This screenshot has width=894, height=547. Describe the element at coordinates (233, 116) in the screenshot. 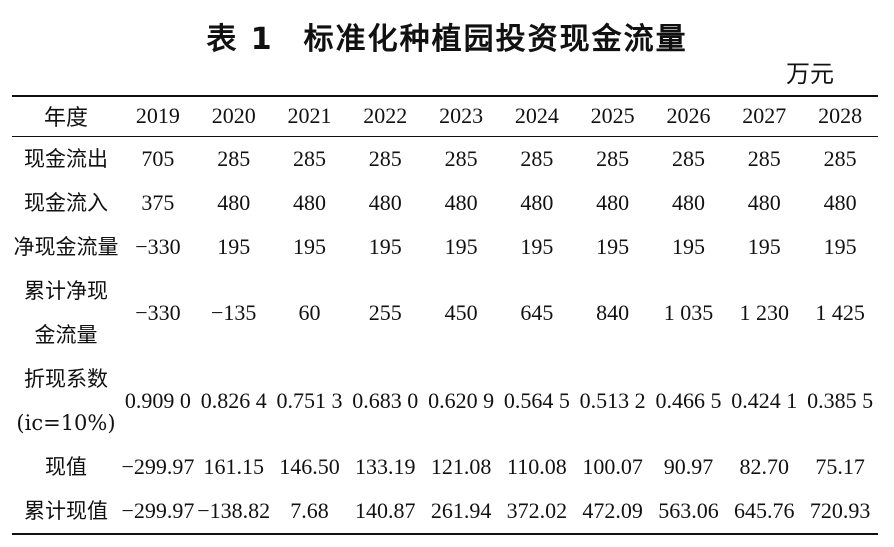

I see `year-header: 2020` at that location.